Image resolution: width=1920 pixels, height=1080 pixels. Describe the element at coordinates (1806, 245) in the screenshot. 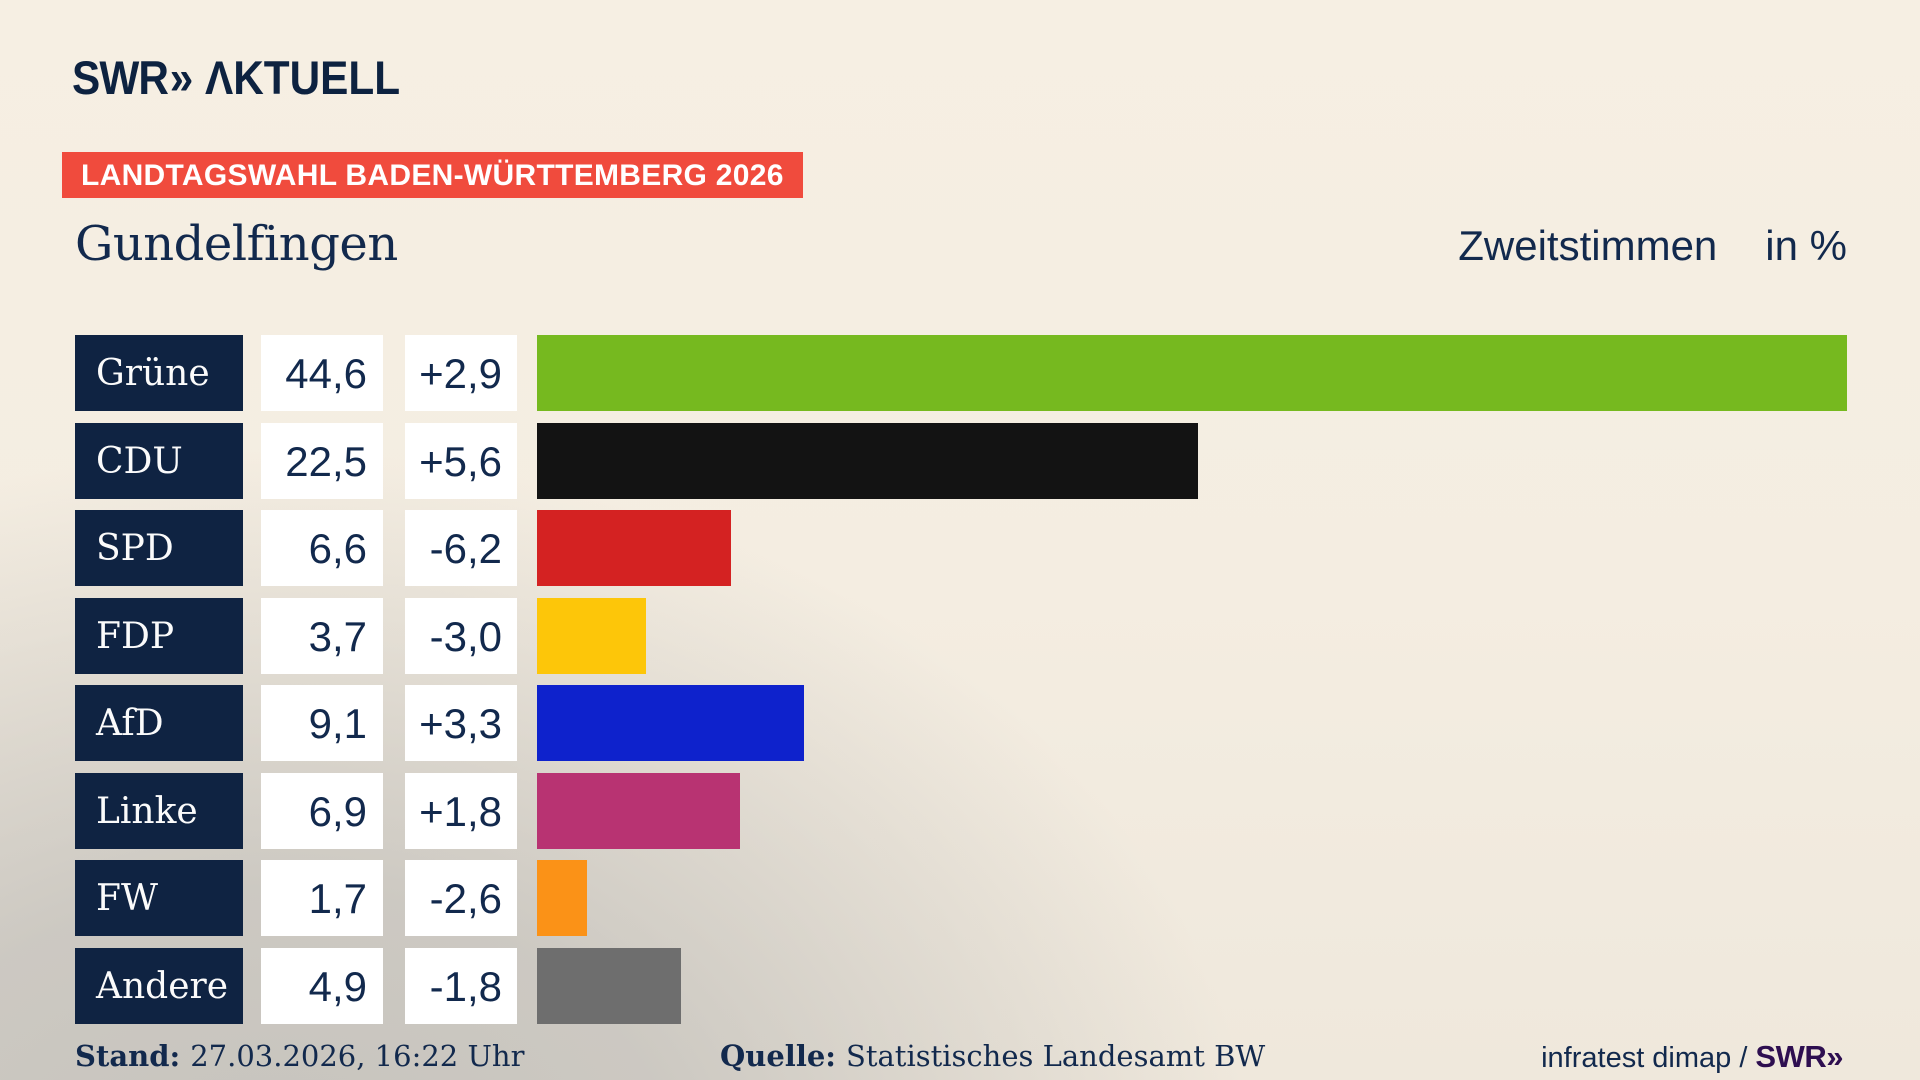

I see `subtitle-unit: in %` at that location.